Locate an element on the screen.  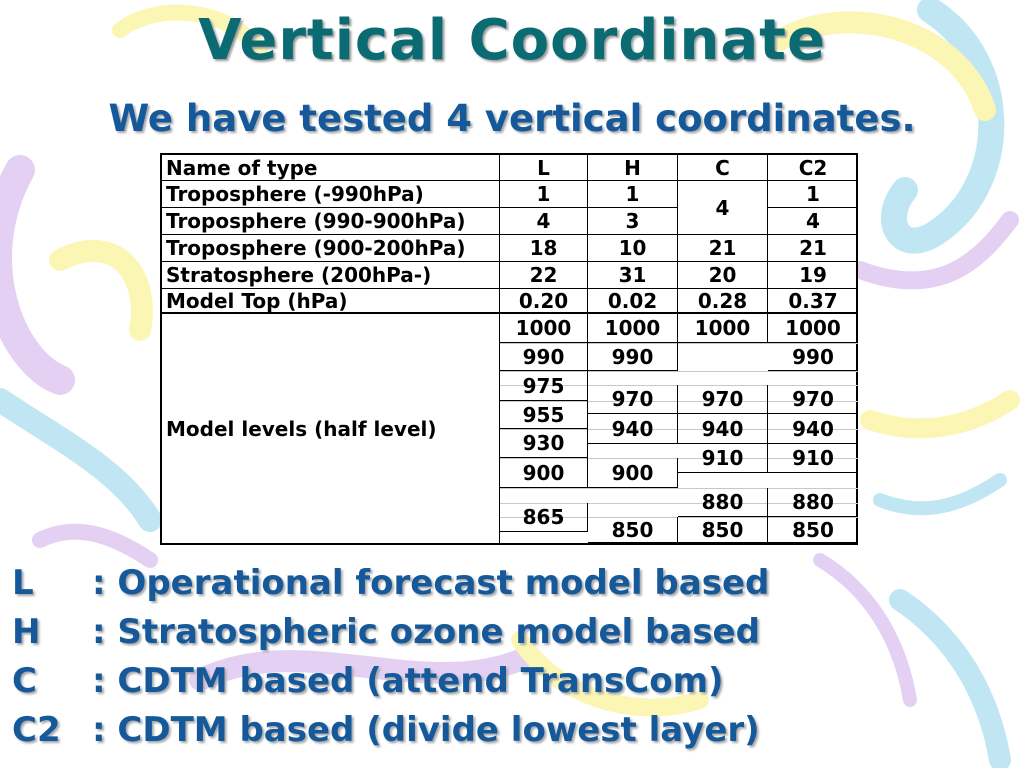
cell-l: 1 is located at coordinates (544, 194).